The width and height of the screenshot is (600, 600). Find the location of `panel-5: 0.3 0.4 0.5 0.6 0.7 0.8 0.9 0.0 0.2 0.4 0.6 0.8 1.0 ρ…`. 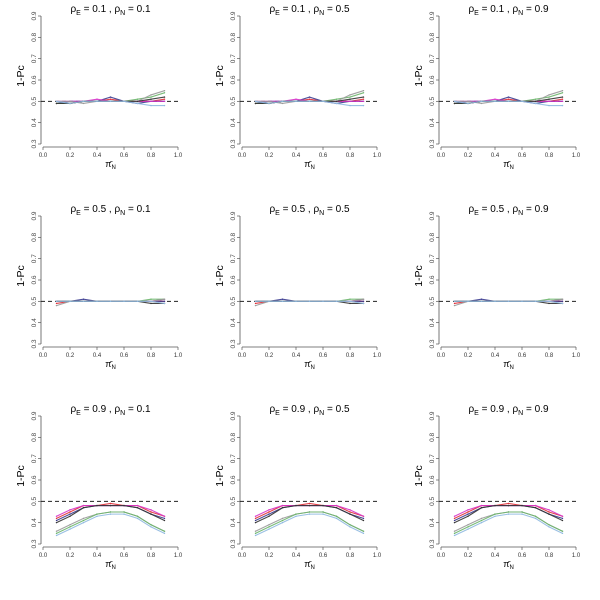

panel-5: 0.3 0.4 0.5 0.6 0.7 0.8 0.9 0.0 0.2 0.4 0.6 0.8 1.0 ρ… is located at coordinates (298, 287).